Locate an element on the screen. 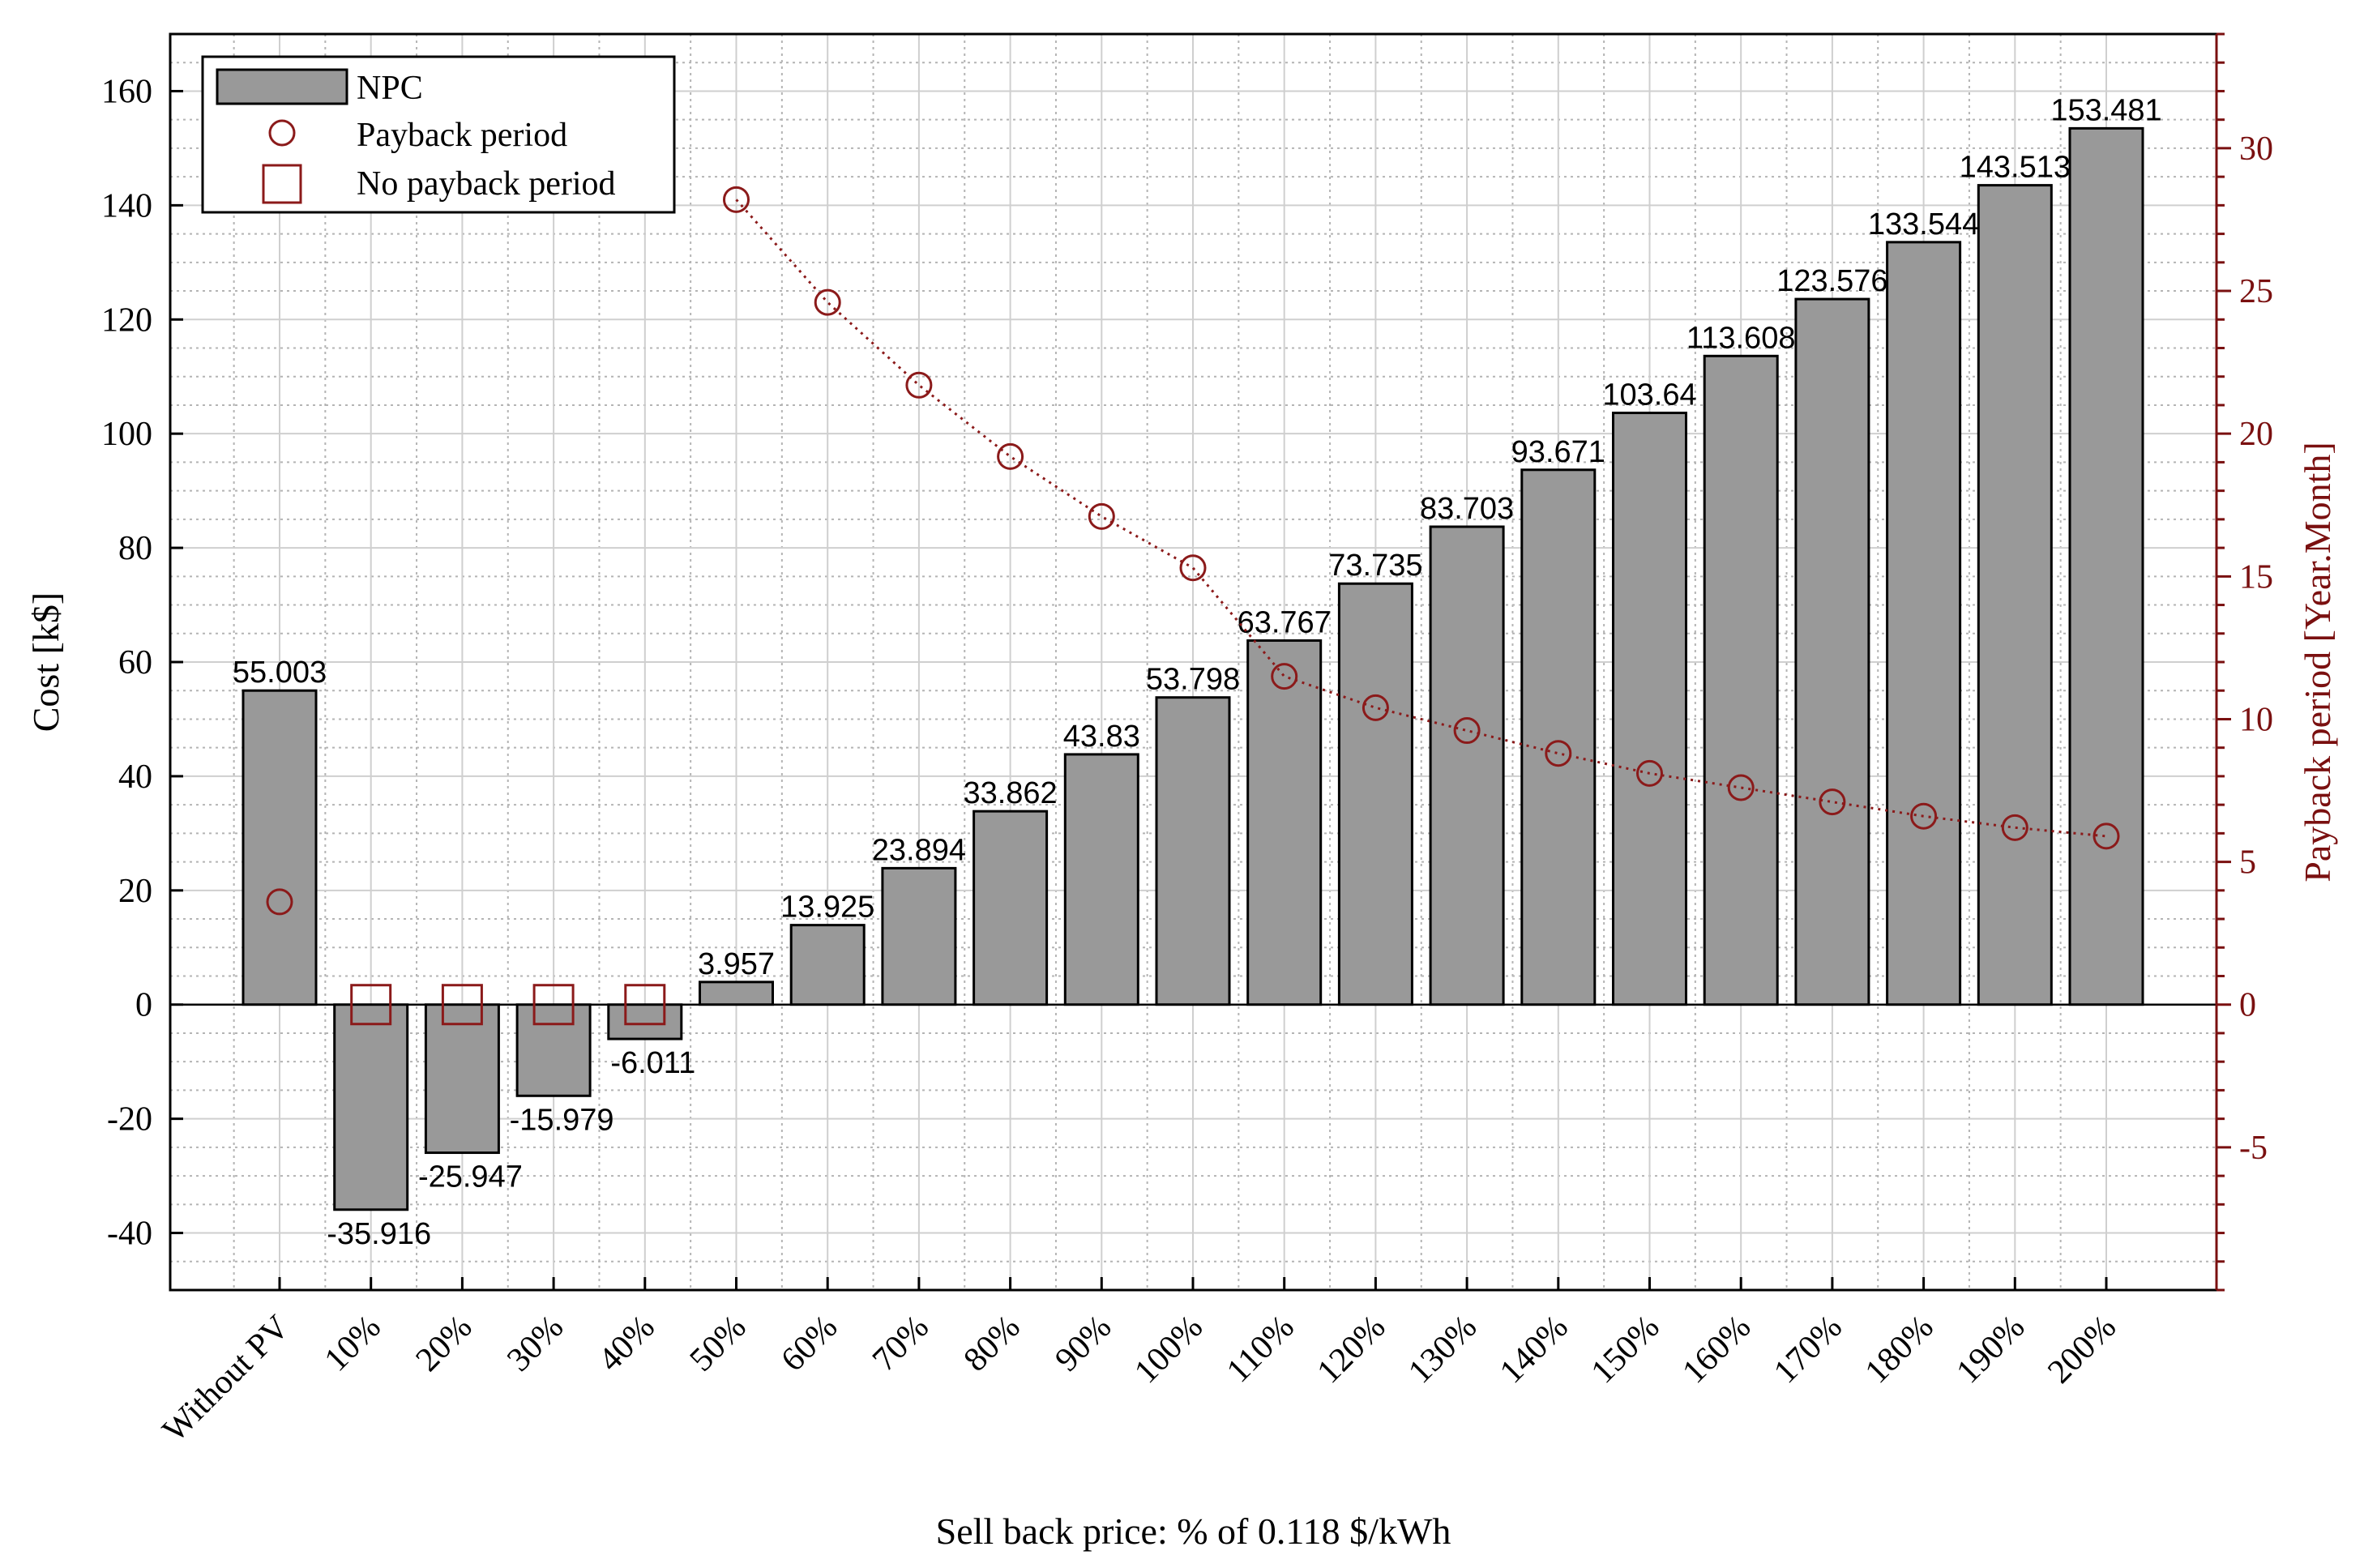  right-tick-label: 0 is located at coordinates (2247, 1006).